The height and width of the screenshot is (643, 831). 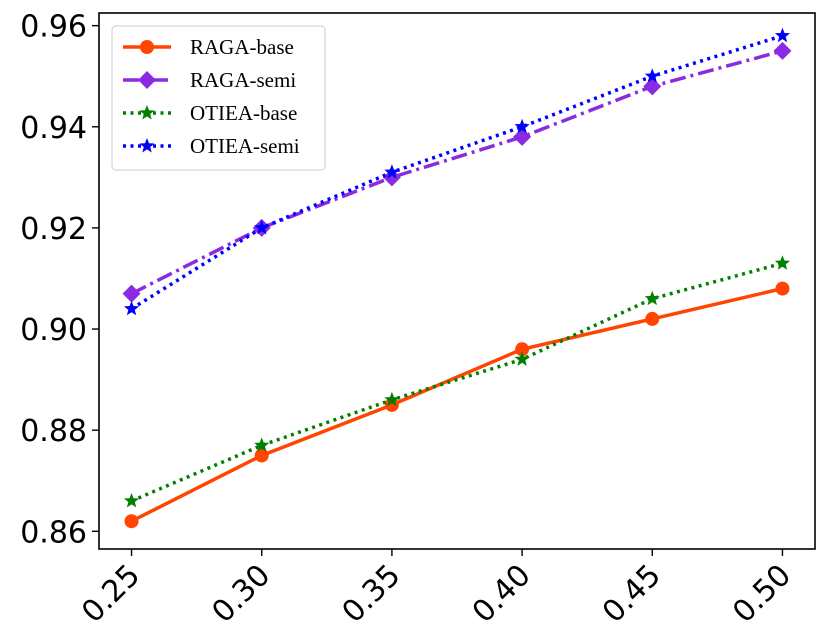 I want to click on y-tick-label: 0.92, so click(x=53, y=229).